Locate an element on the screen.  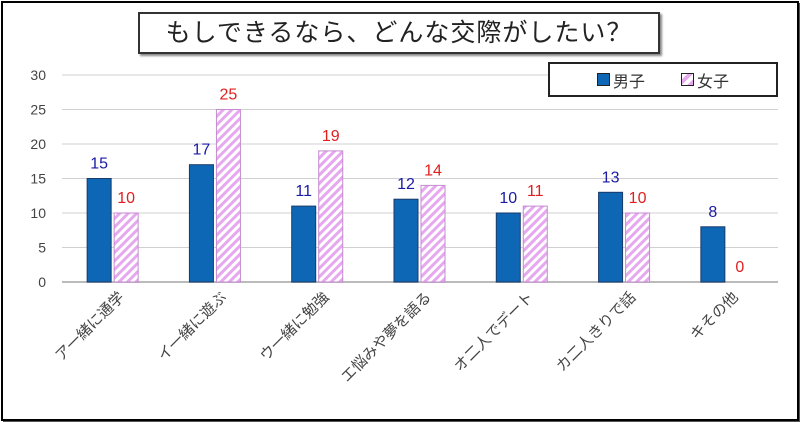
legend-item-boys: 男子 is located at coordinates (620, 80).